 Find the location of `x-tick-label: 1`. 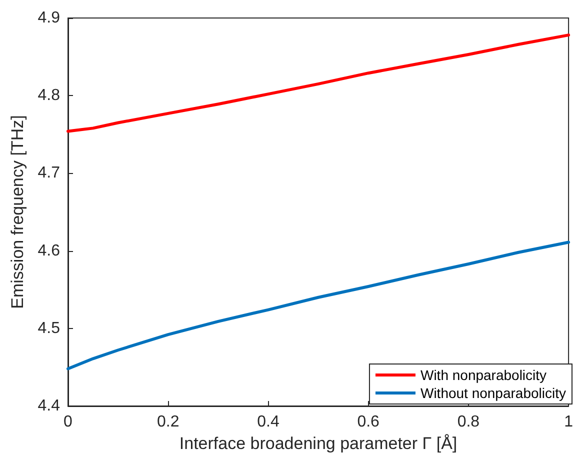

x-tick-label: 1 is located at coordinates (569, 422).